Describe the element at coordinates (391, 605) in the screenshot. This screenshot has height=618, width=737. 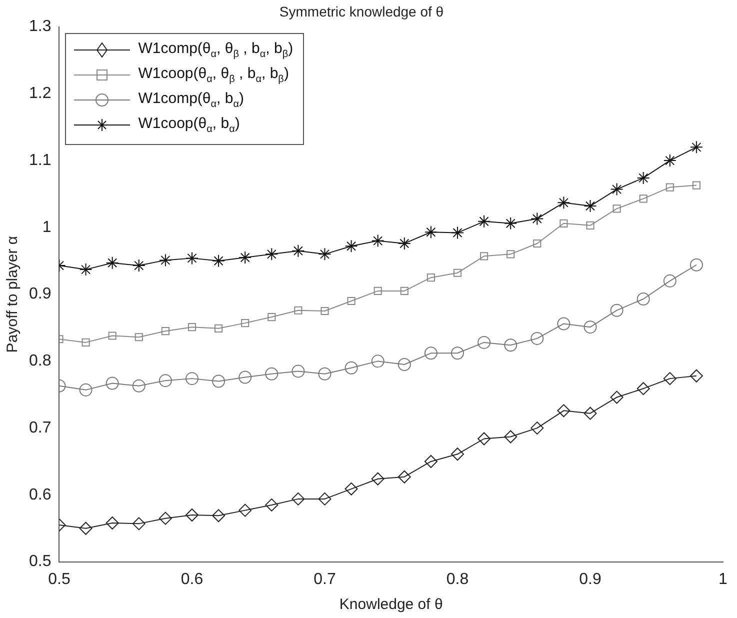
I see `x-axis-title: Knowledge of θ` at that location.